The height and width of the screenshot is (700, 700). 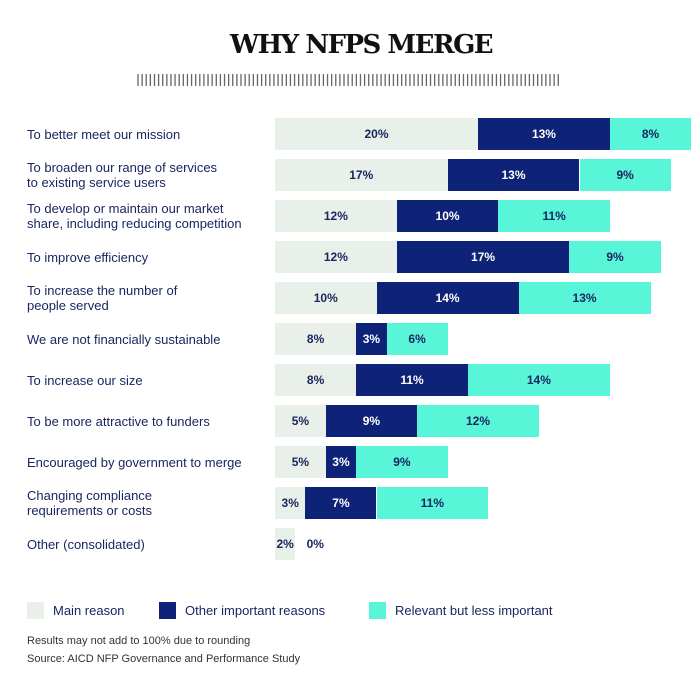 What do you see at coordinates (35, 610) in the screenshot?
I see `legend-swatch-main-reason` at bounding box center [35, 610].